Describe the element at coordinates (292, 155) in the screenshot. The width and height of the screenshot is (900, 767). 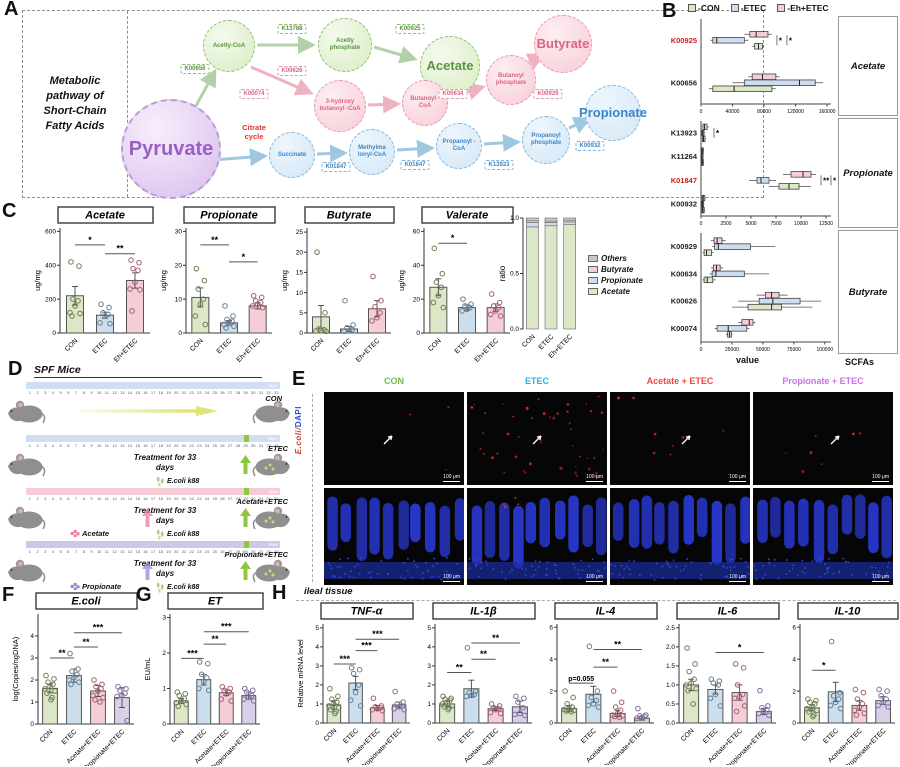
I see `pathway-node-7: Succinate` at that location.